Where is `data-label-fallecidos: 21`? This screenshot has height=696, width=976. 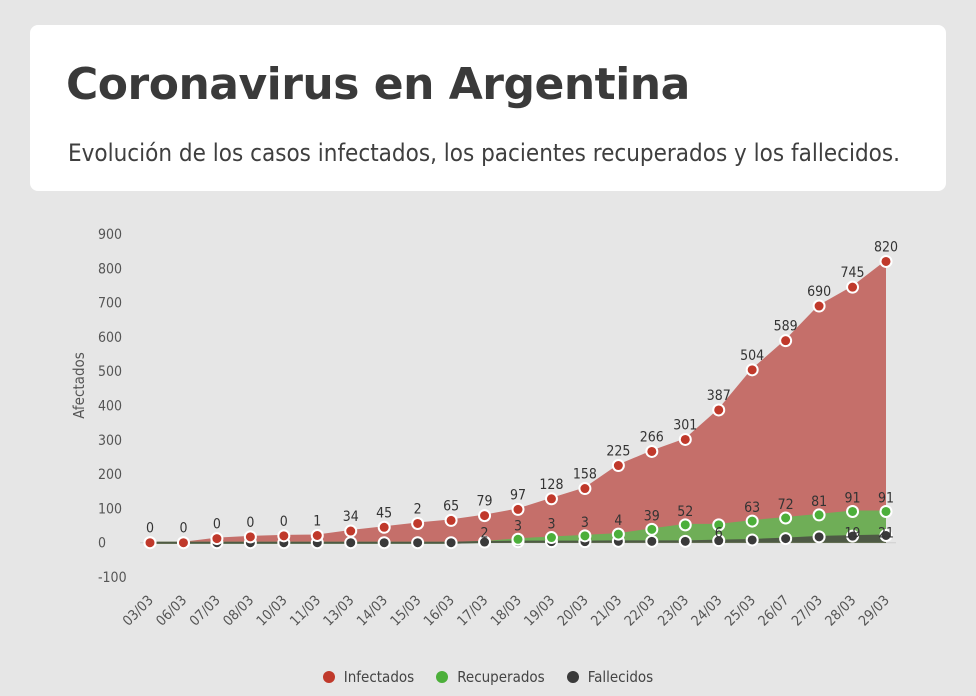 data-label-fallecidos: 21 is located at coordinates (886, 534).